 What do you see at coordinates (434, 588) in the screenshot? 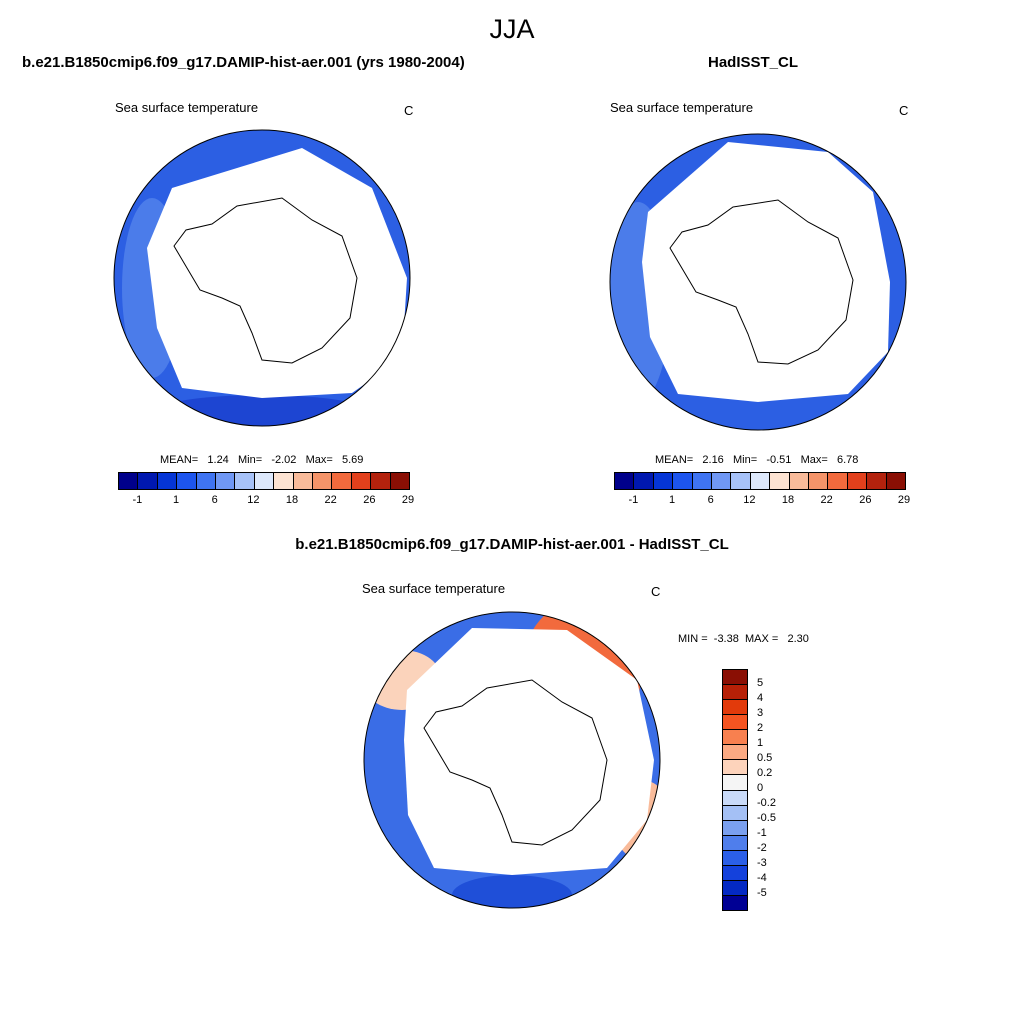
I see `diff-panel-subtitle: Sea surface temperature` at bounding box center [434, 588].